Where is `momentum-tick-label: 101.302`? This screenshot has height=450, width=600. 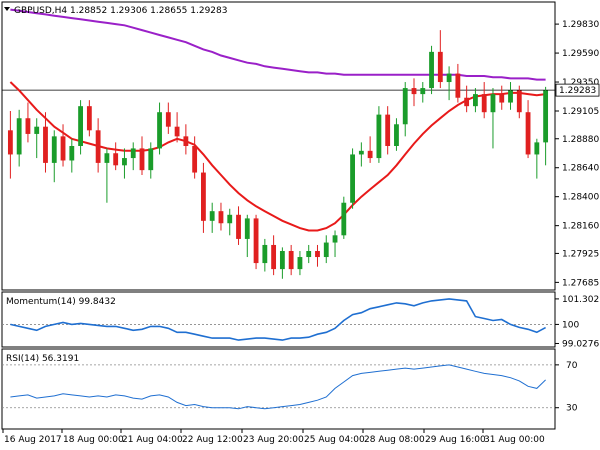 momentum-tick-label: 101.302 is located at coordinates (580, 300).